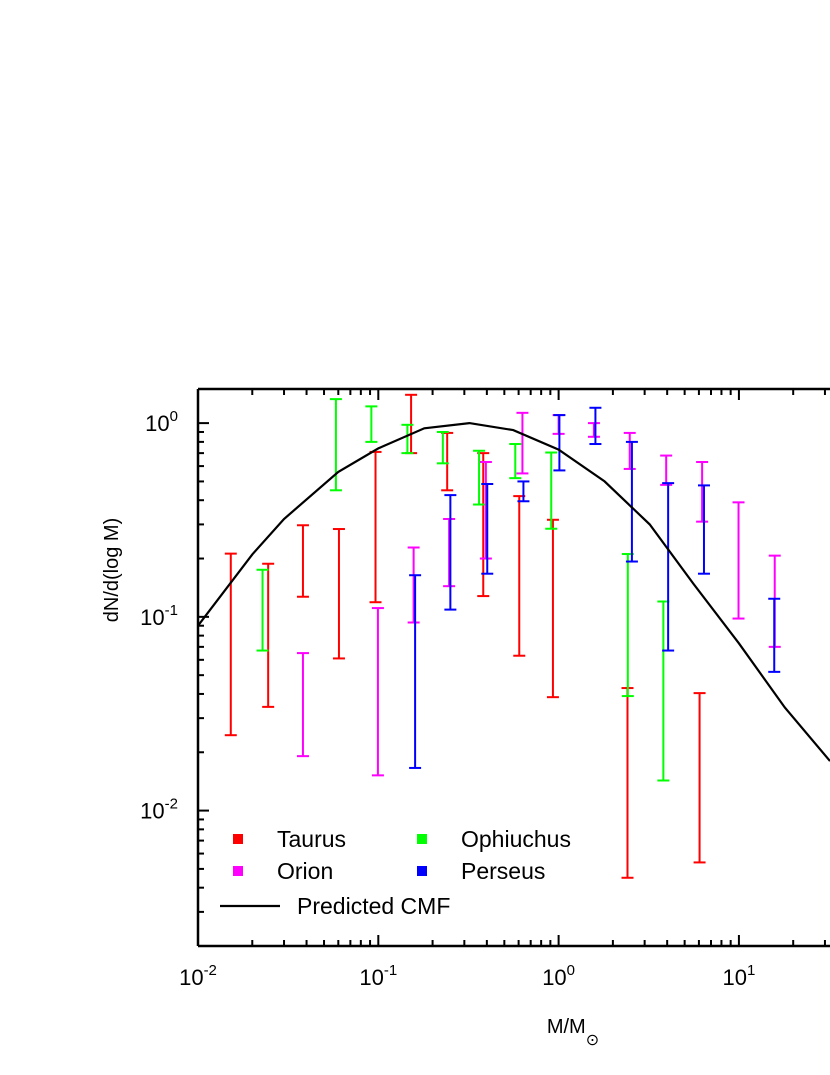 This screenshot has width=830, height=1075. Describe the element at coordinates (573, 1032) in the screenshot. I see `x-axis-title: M/M⊙` at that location.